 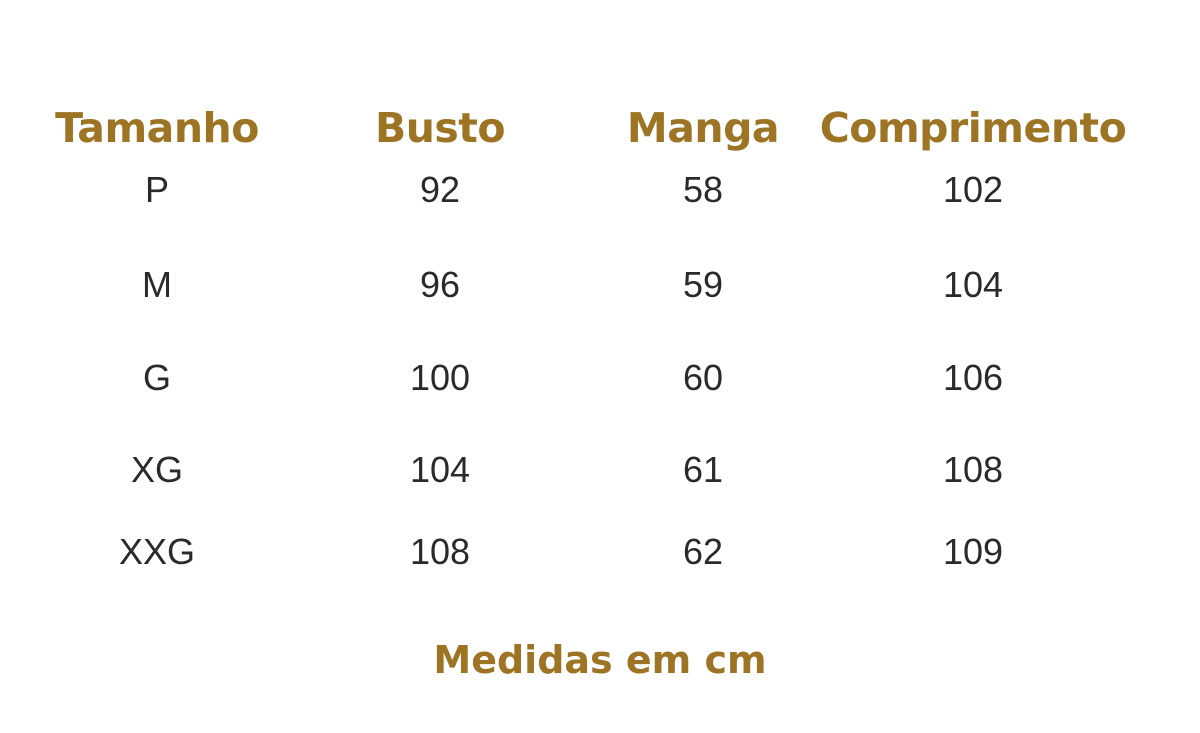 I want to click on table-cell: M, so click(x=157, y=284).